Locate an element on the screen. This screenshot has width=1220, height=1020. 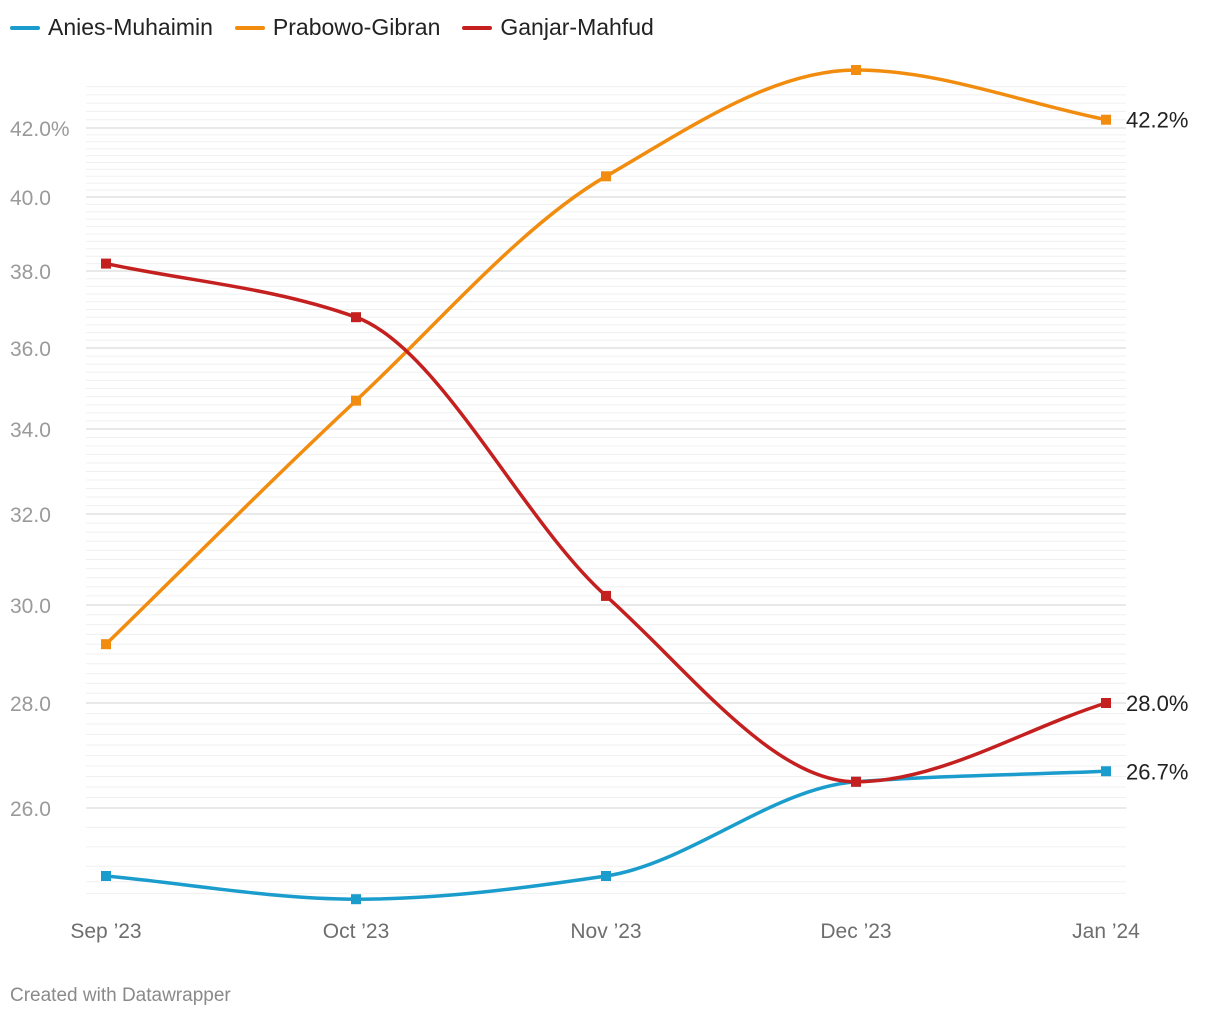
y-tick-label: 40.0 is located at coordinates (30, 198).